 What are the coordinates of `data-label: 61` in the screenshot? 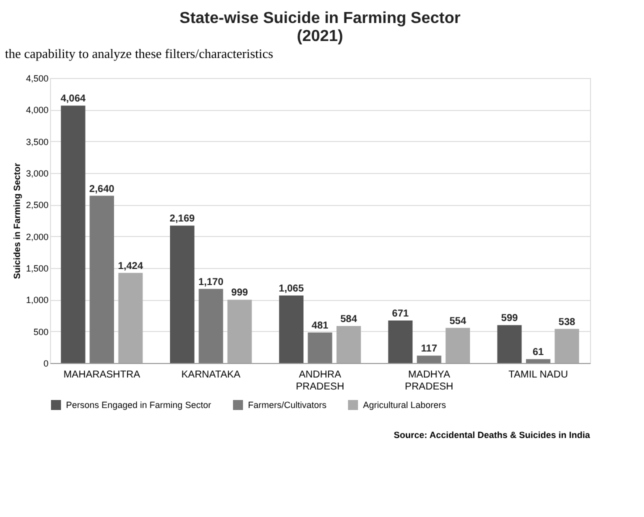 It's located at (538, 352).